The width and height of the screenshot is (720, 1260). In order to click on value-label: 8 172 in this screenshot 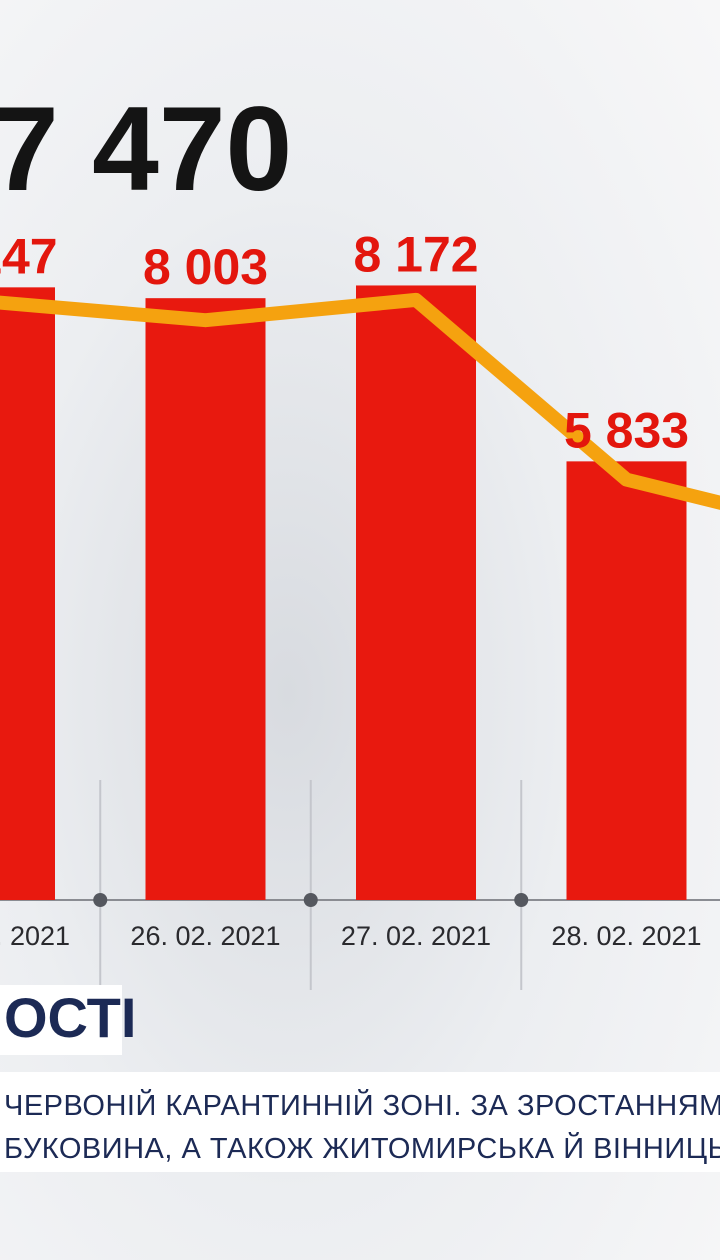, I will do `click(415, 254)`.